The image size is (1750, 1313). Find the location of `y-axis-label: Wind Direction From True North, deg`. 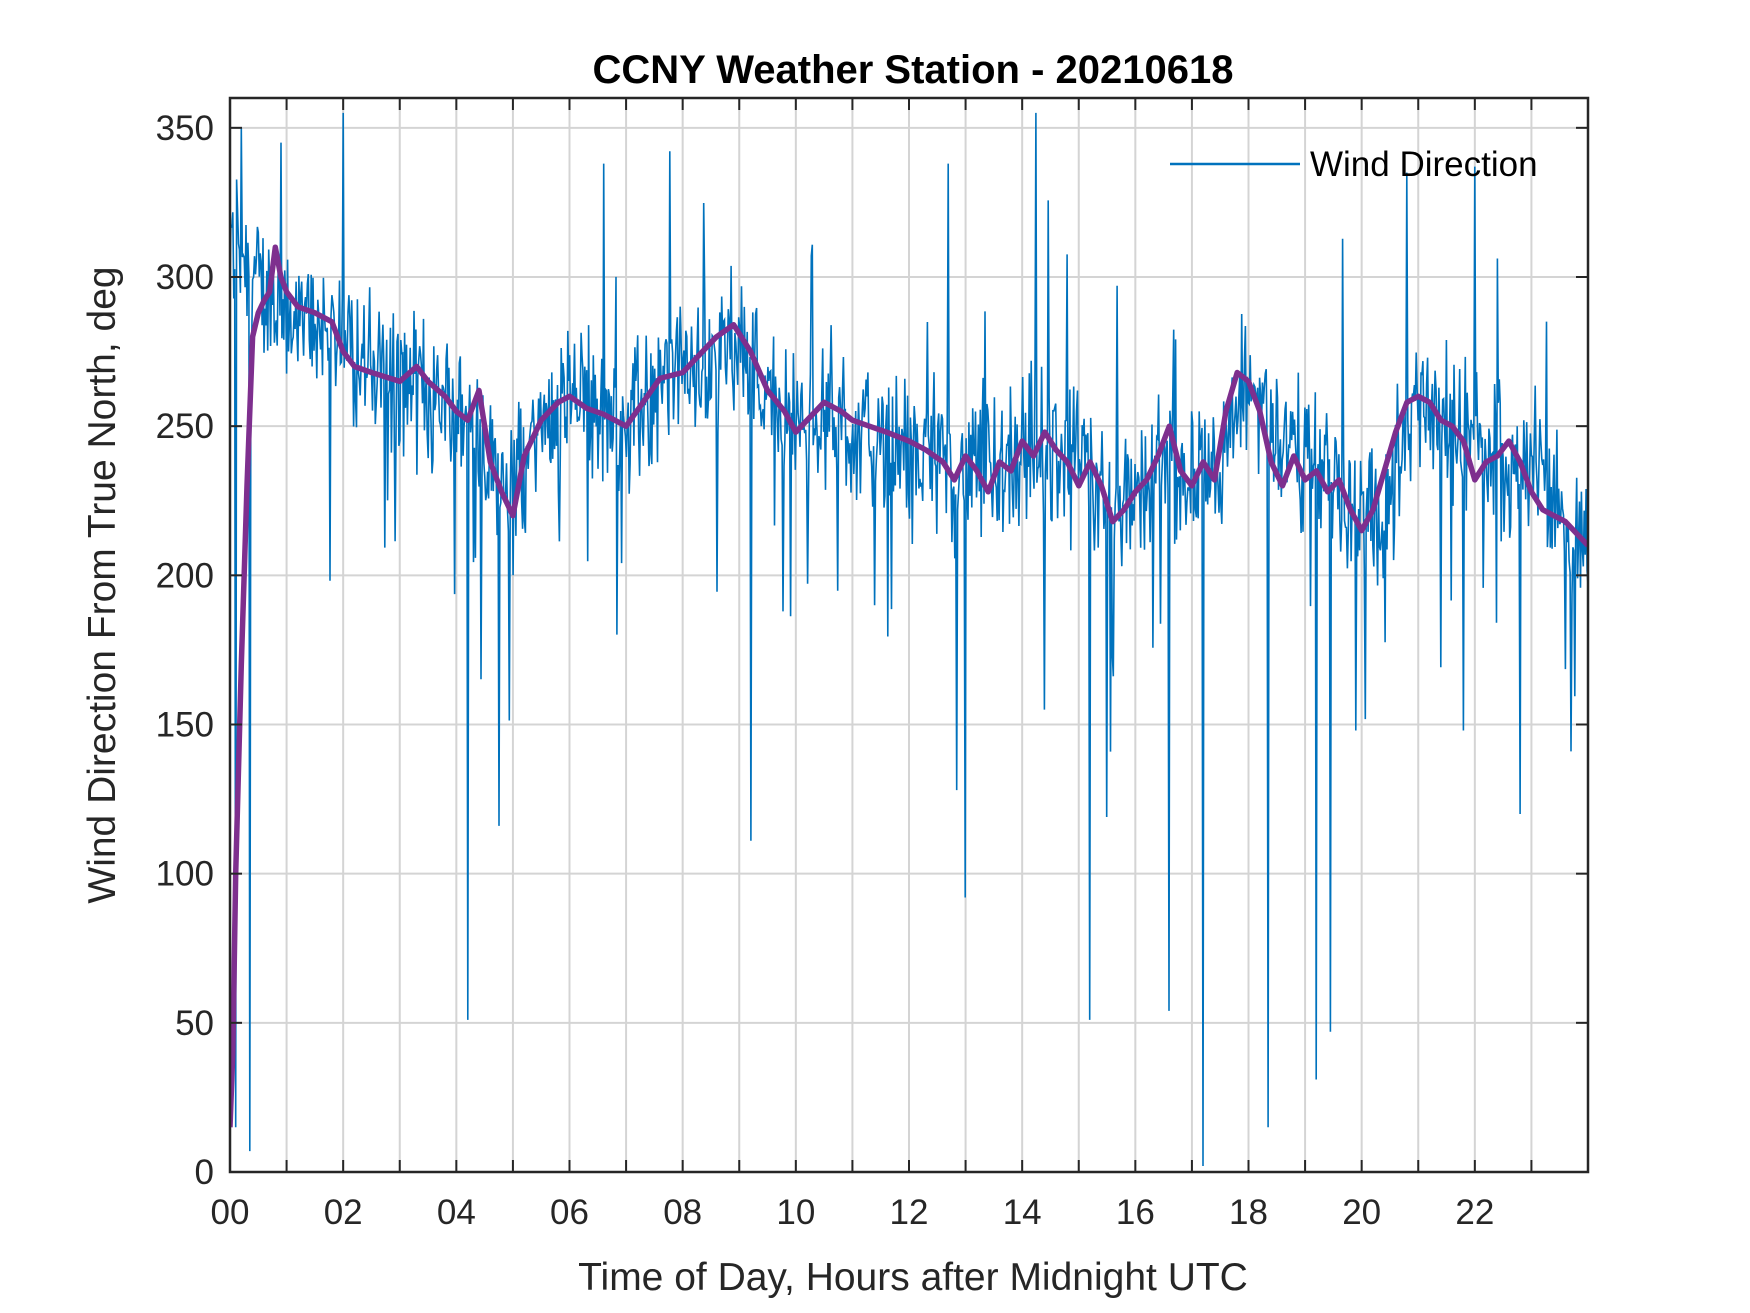

y-axis-label: Wind Direction From True North, deg is located at coordinates (102, 584).